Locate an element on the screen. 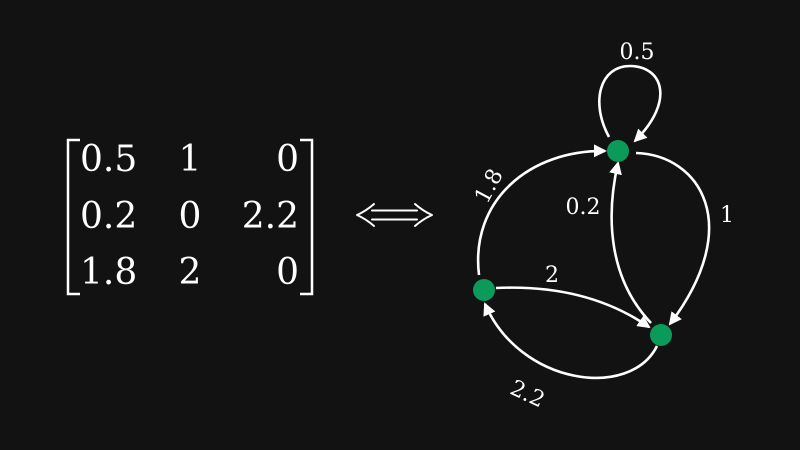  edge-label: 2 is located at coordinates (552, 275).